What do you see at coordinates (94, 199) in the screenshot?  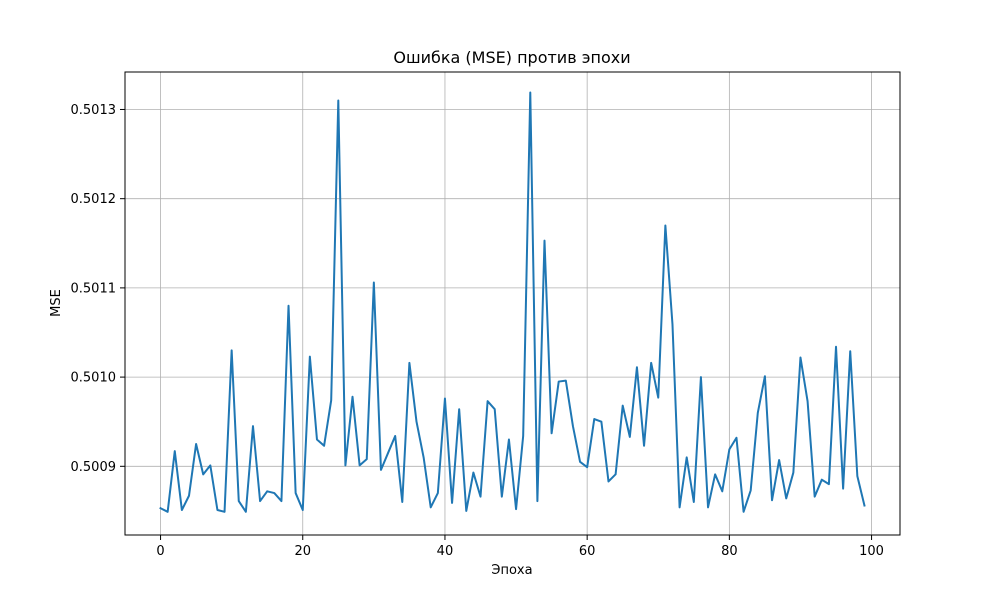 I see `y-tick-label: 0.5012` at bounding box center [94, 199].